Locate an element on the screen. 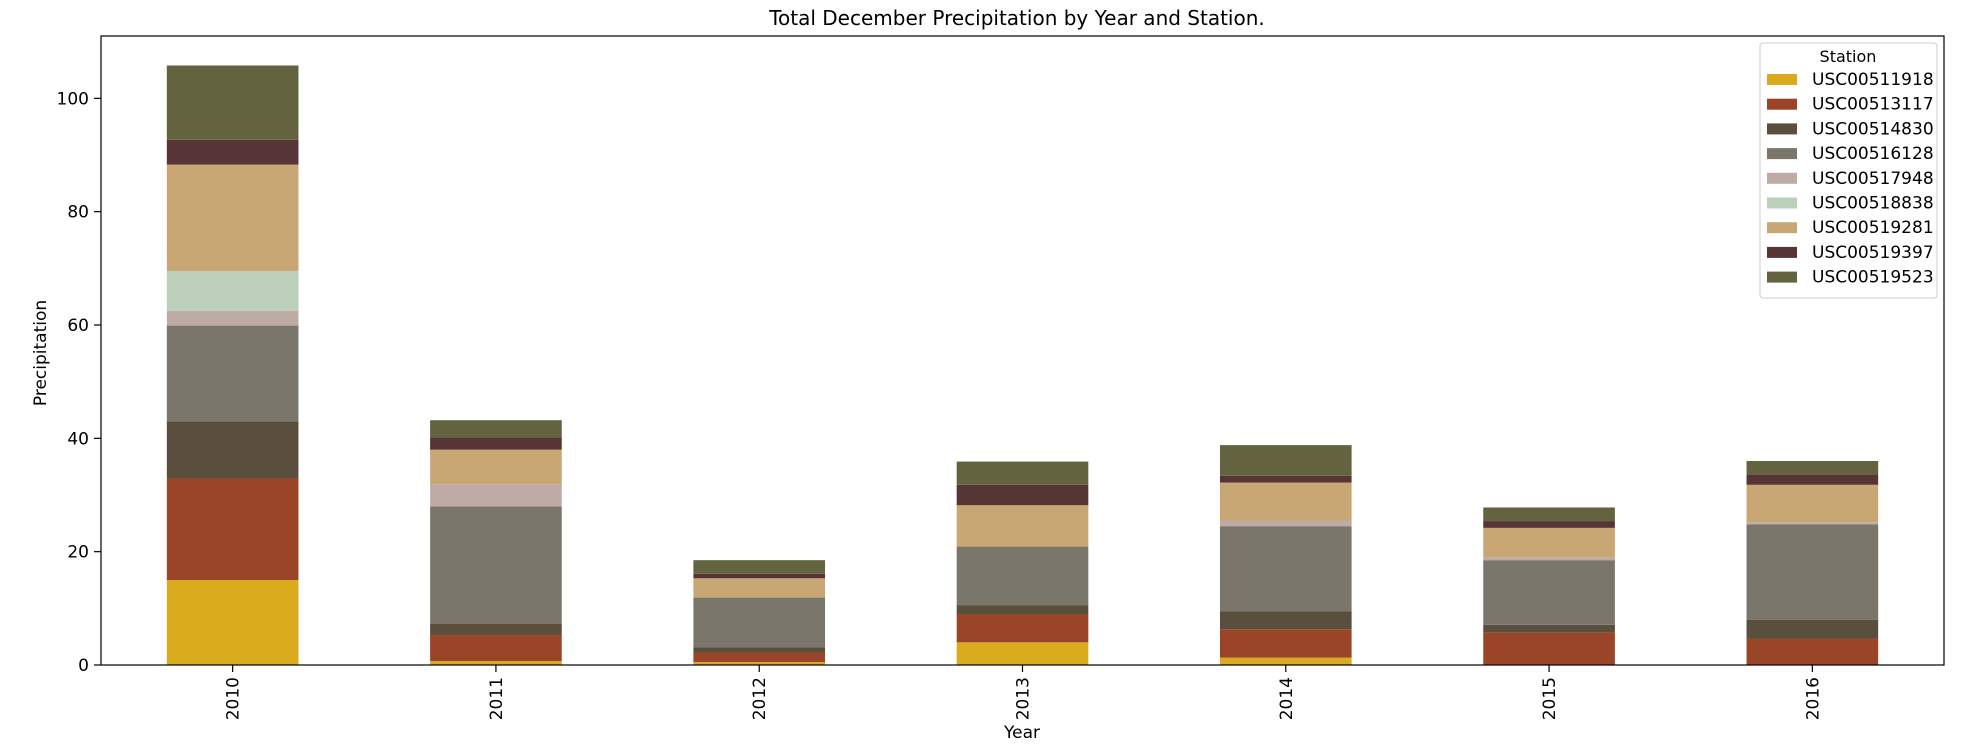 This screenshot has height=747, width=1981. bar-segment-2014-USC00517948 is located at coordinates (1285, 523).